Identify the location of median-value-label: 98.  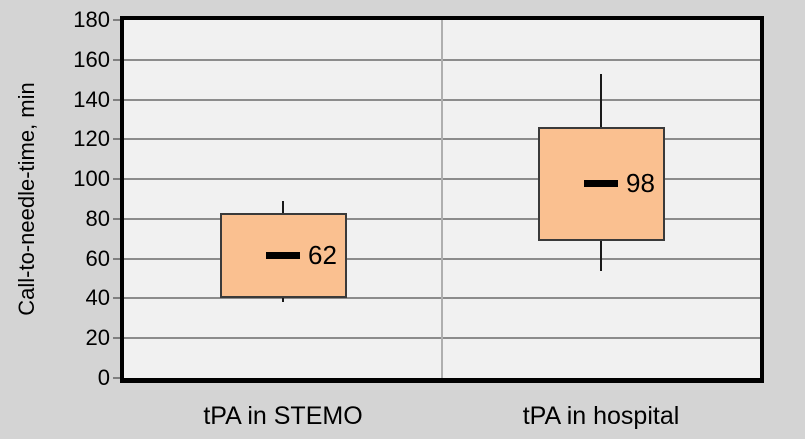
(640, 183).